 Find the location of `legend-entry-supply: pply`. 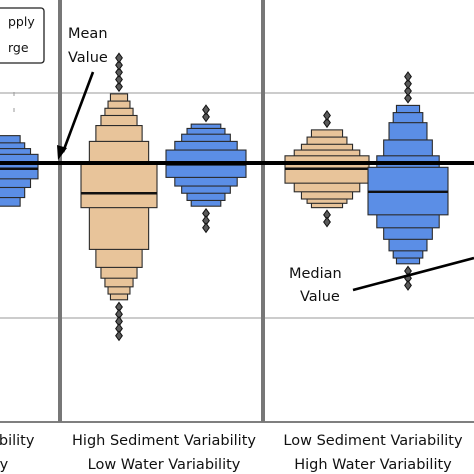

legend-entry-supply: pply is located at coordinates (21, 21).